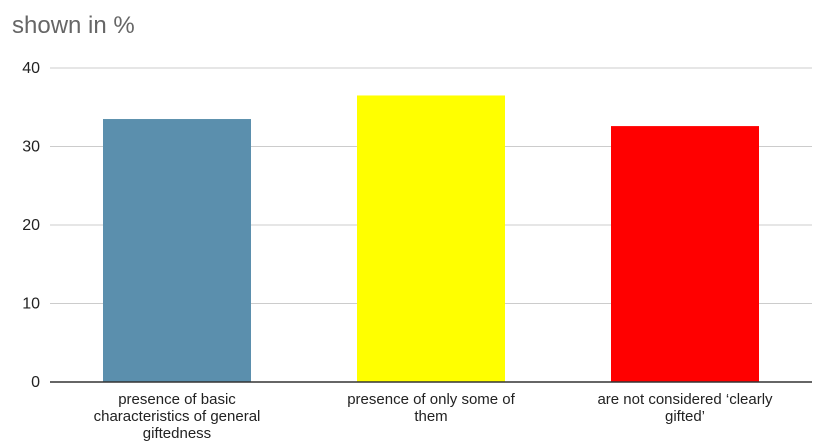 This screenshot has width=814, height=443. Describe the element at coordinates (31, 304) in the screenshot. I see `y-tick-label: 10` at that location.